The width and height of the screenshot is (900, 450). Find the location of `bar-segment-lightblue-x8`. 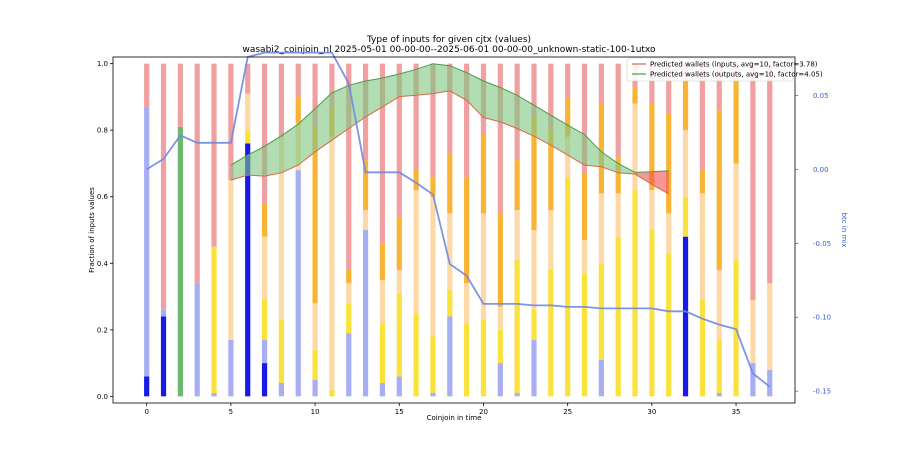

bar-segment-lightblue-x8 is located at coordinates (281, 390).